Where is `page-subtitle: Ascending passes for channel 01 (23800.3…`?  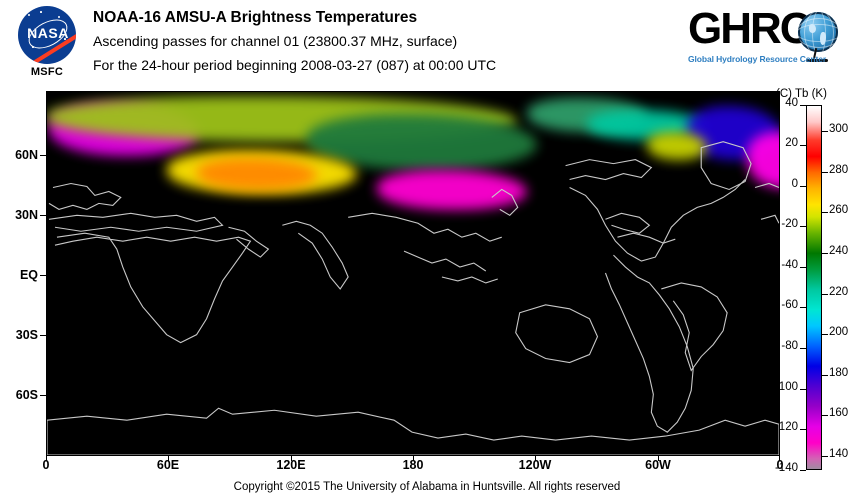 page-subtitle: Ascending passes for channel 01 (23800.3… is located at coordinates (275, 41).